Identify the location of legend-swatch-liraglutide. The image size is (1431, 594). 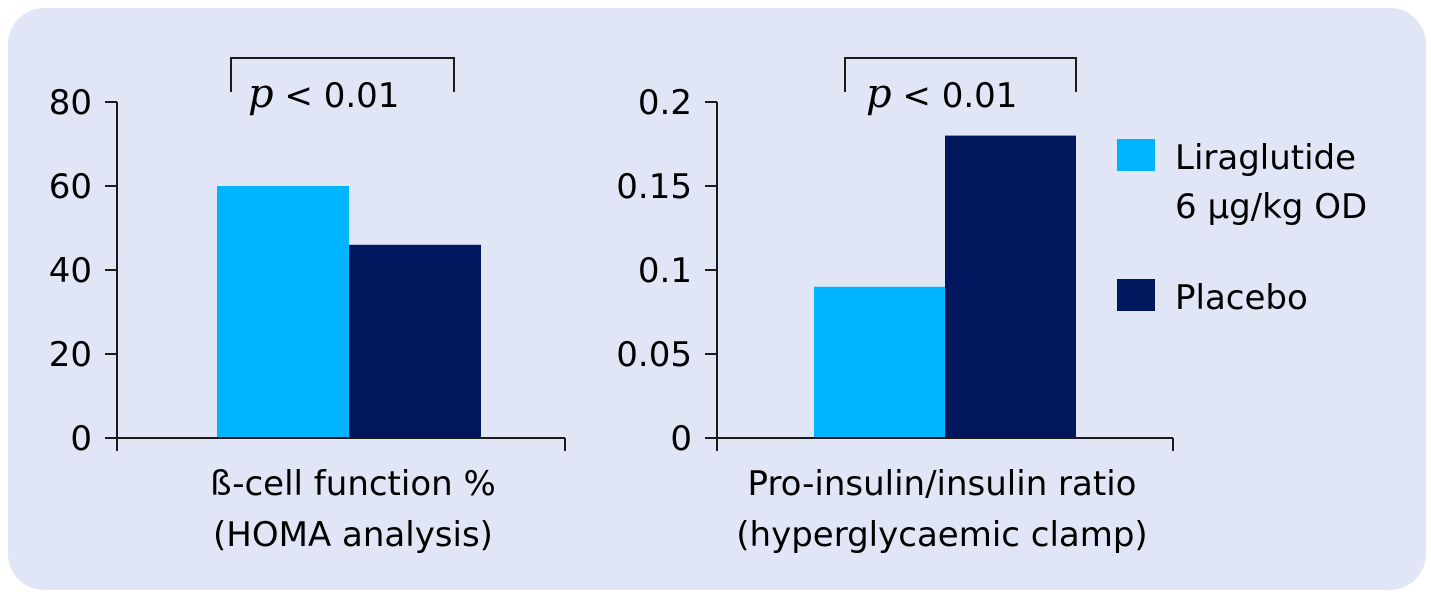
(1136, 155).